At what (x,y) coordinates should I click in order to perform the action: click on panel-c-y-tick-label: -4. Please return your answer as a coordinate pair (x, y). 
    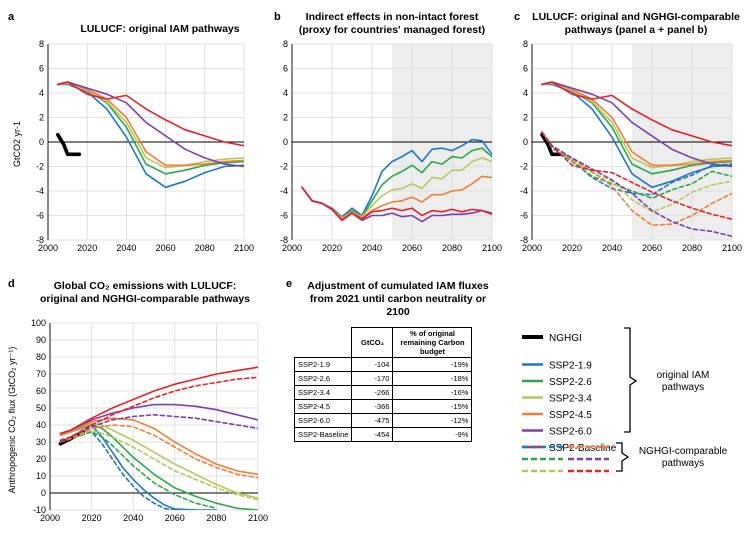
    Looking at the image, I should click on (524, 191).